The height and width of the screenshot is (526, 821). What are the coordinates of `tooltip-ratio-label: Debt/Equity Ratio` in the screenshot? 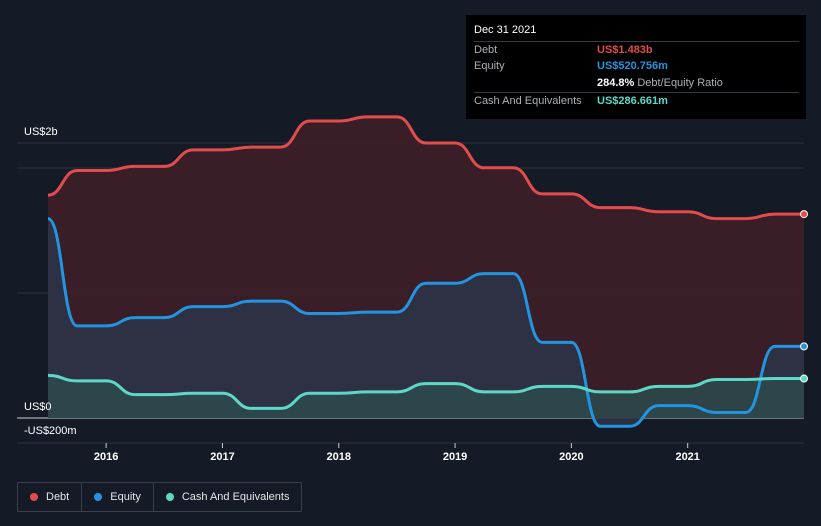 It's located at (680, 83).